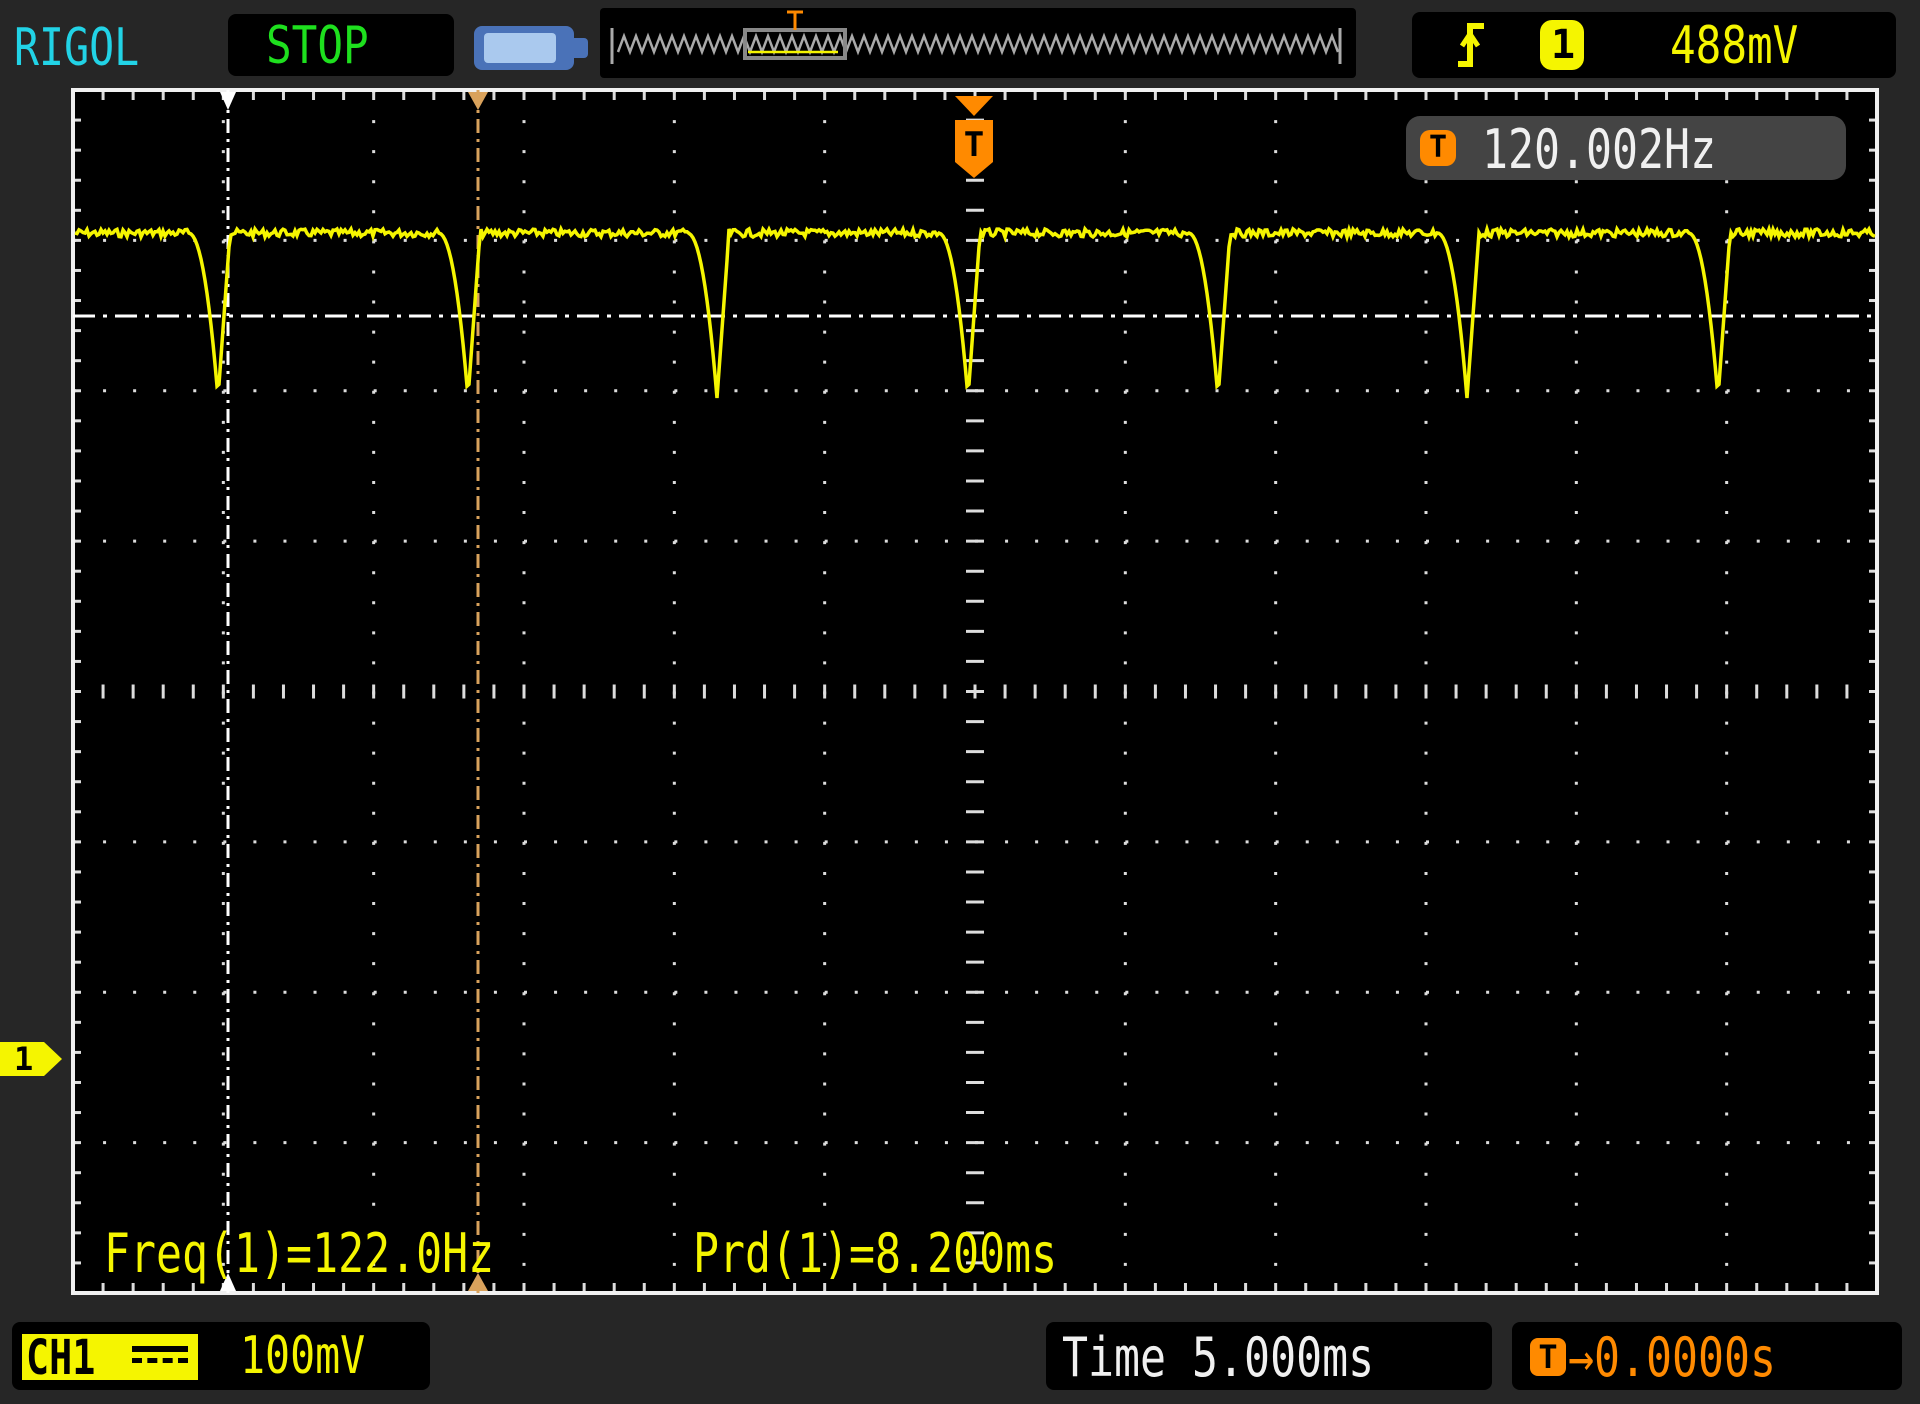 Image resolution: width=1920 pixels, height=1404 pixels. I want to click on battery-icon, so click(531, 48).